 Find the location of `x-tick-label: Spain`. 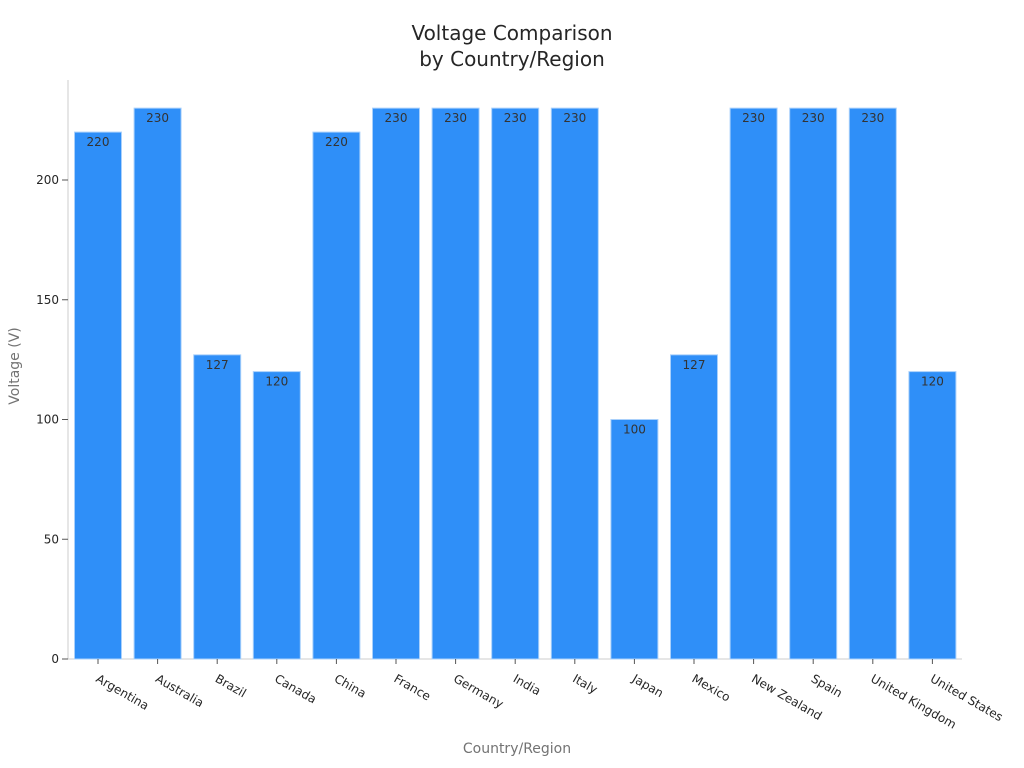

x-tick-label: Spain is located at coordinates (827, 685).